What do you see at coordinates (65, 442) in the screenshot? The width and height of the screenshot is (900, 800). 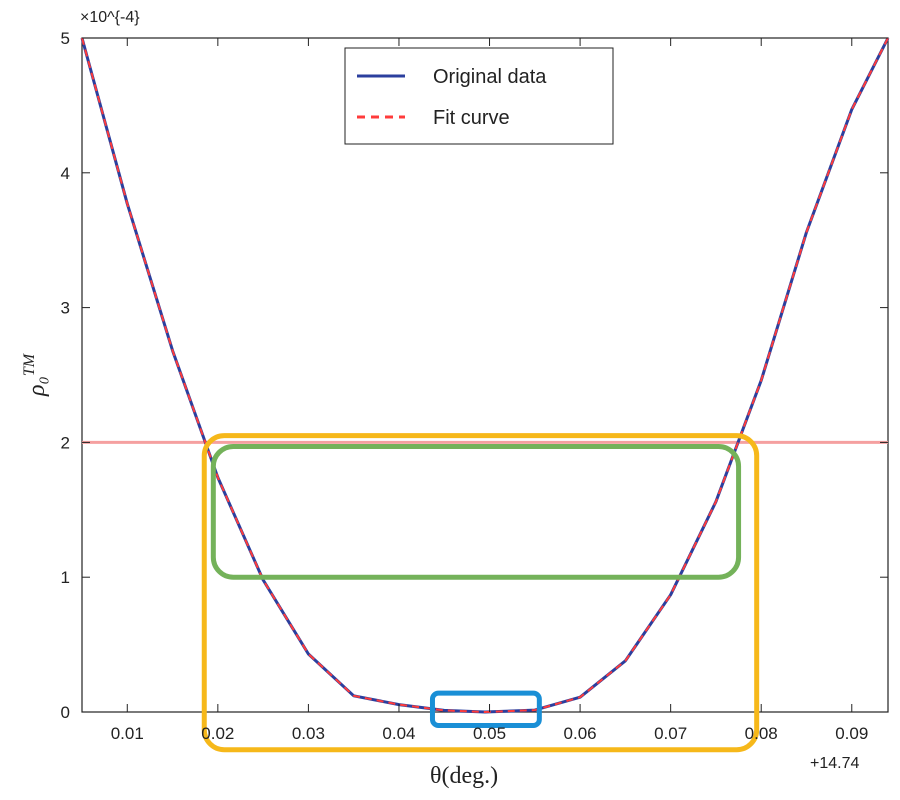 I see `y-tick-label: 2` at bounding box center [65, 442].